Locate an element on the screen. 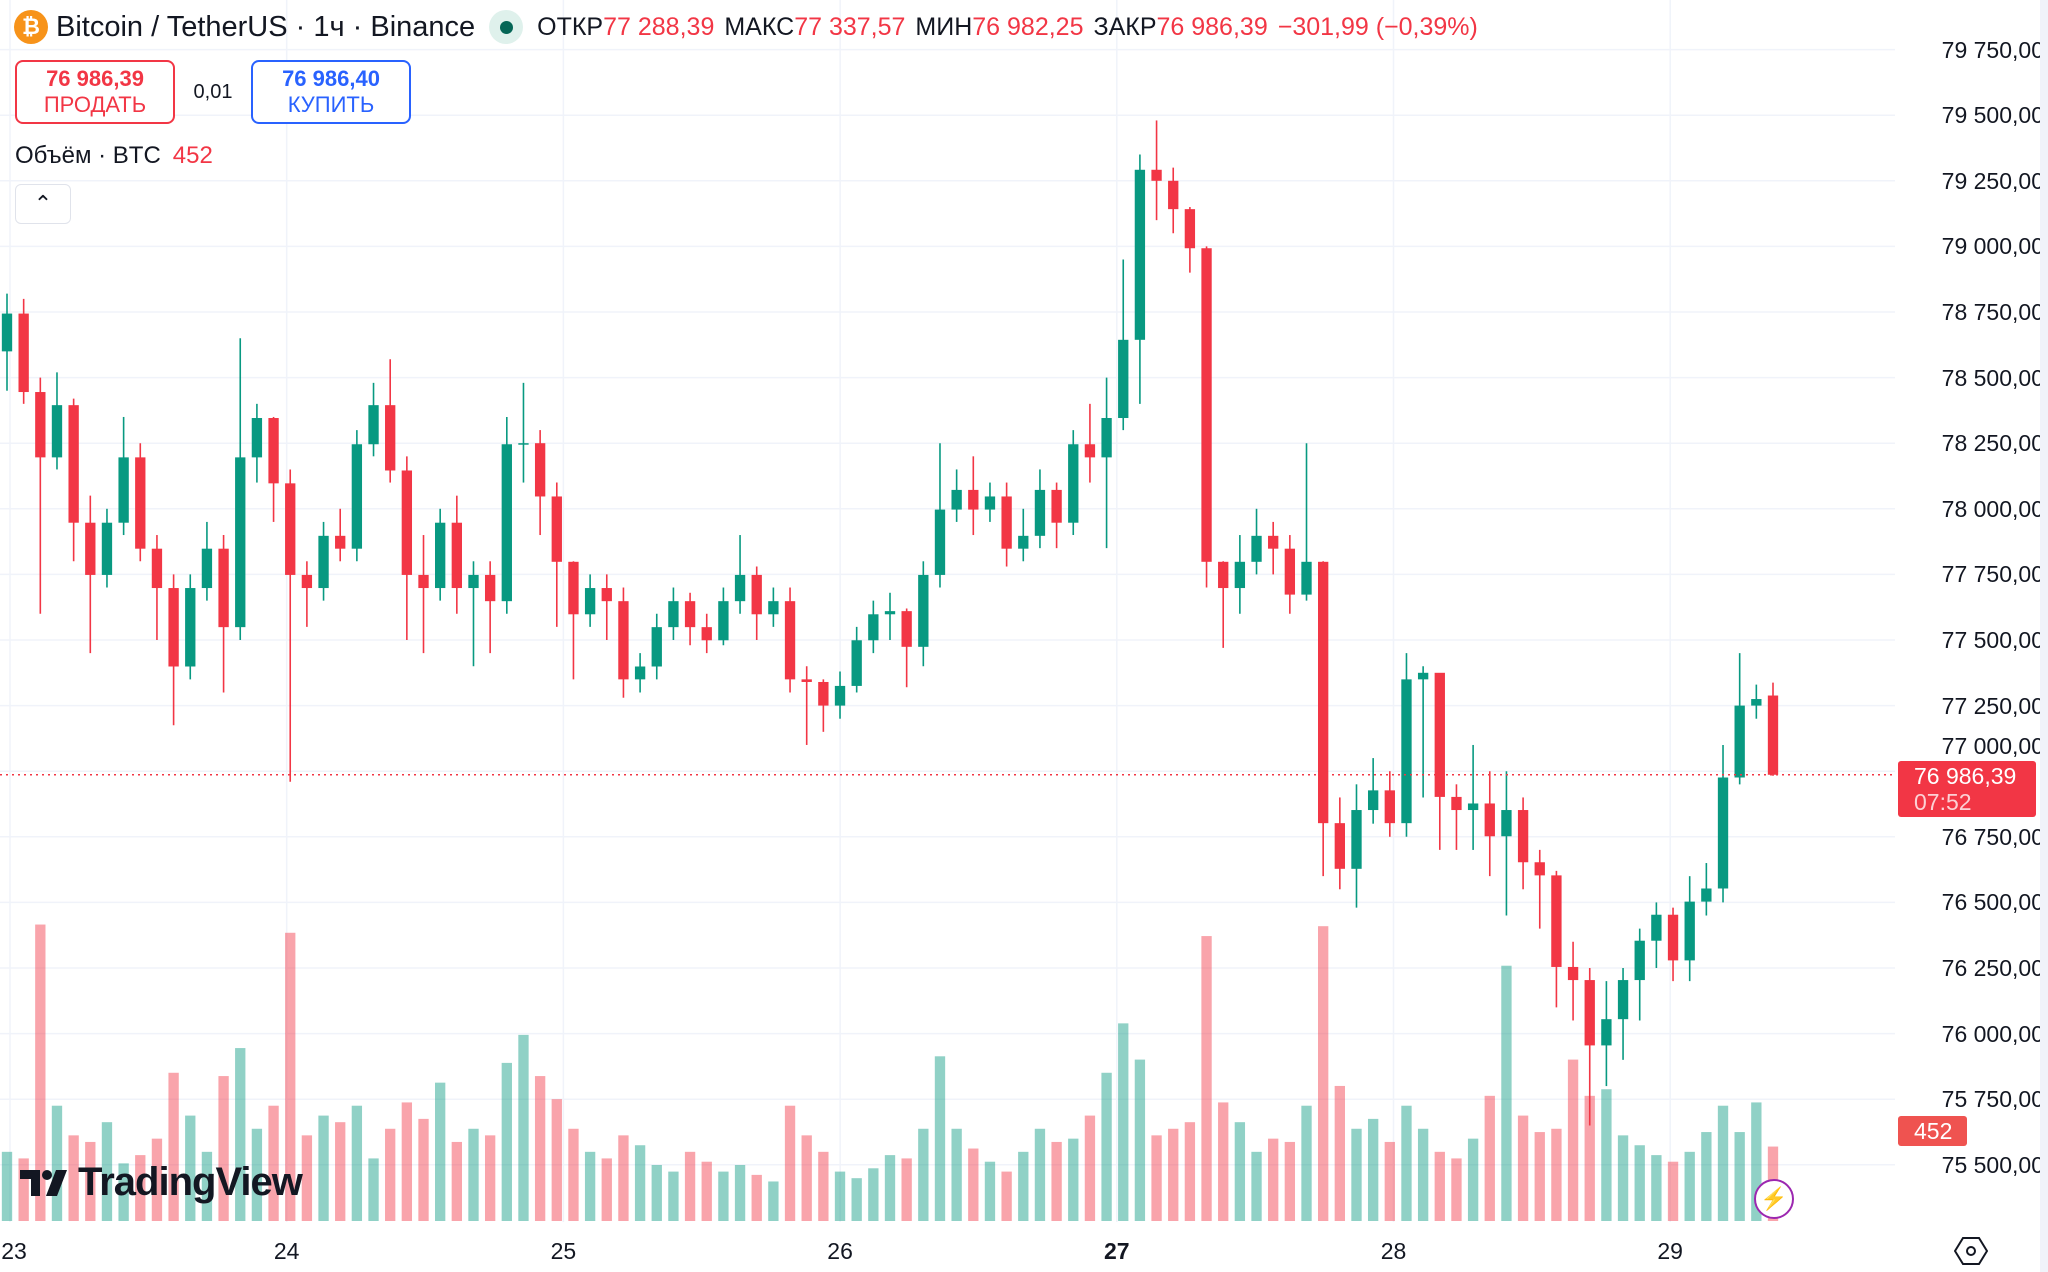 This screenshot has height=1272, width=2048. price-tick-label: 76 000,00 is located at coordinates (1992, 1033).